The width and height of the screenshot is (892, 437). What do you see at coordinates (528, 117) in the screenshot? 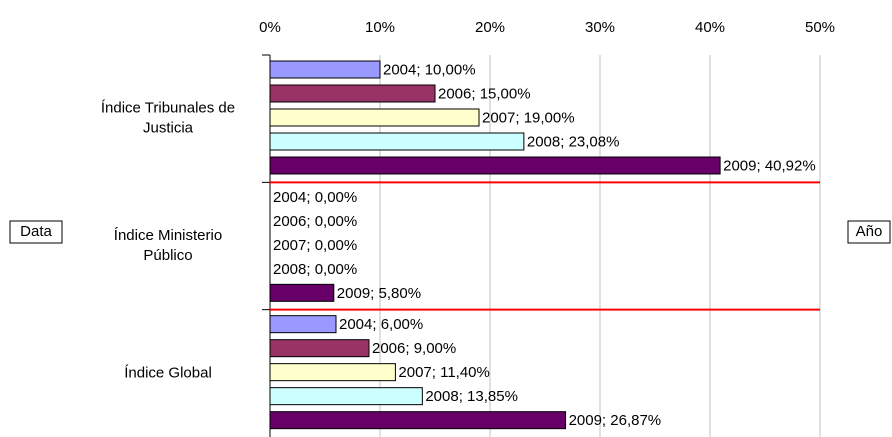
I see `value-label: 2007; 19,00%` at bounding box center [528, 117].